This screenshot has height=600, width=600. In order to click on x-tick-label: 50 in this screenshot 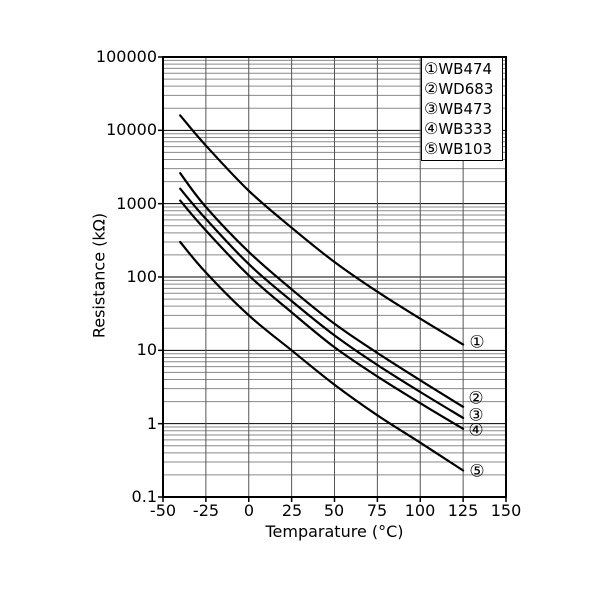, I will do `click(334, 510)`.